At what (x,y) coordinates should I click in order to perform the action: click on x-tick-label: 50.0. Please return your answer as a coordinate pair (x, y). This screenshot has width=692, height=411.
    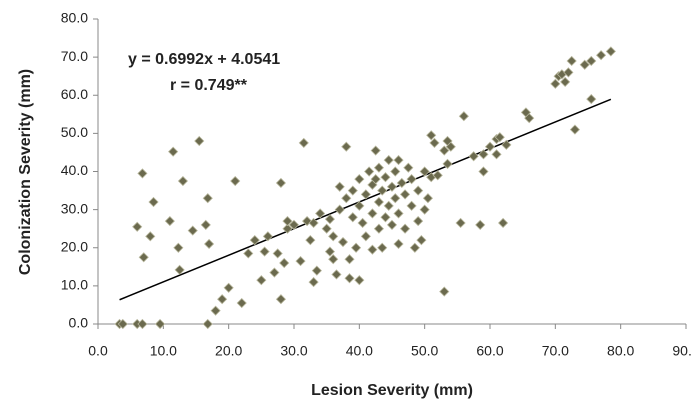
    Looking at the image, I should click on (424, 351).